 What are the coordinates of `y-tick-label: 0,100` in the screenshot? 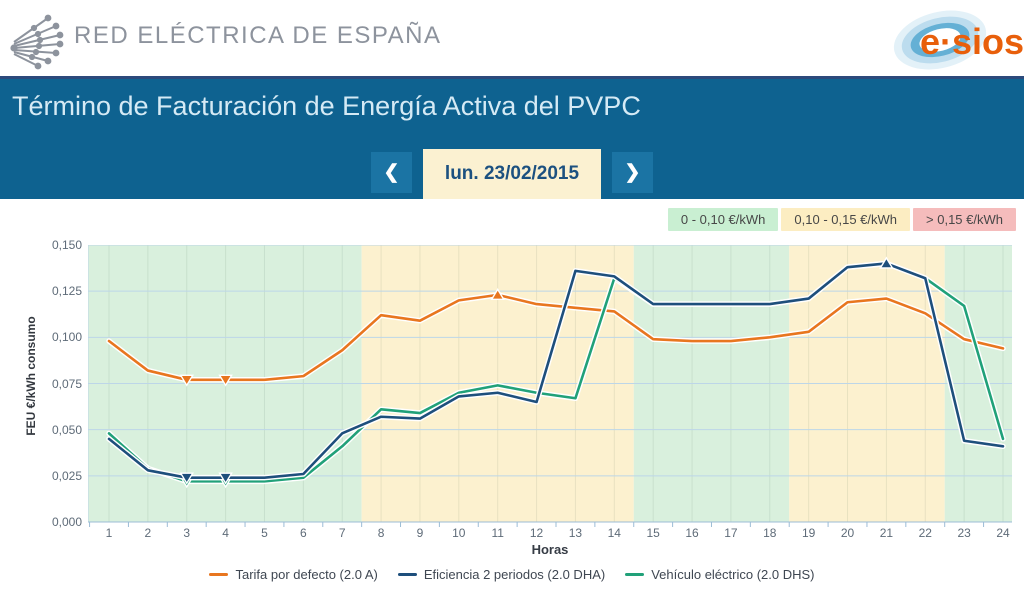 It's located at (66, 337).